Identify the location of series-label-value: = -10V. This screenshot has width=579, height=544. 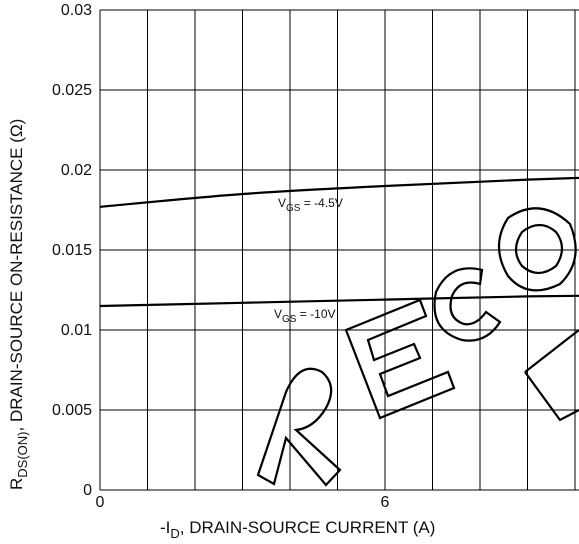
(315, 314).